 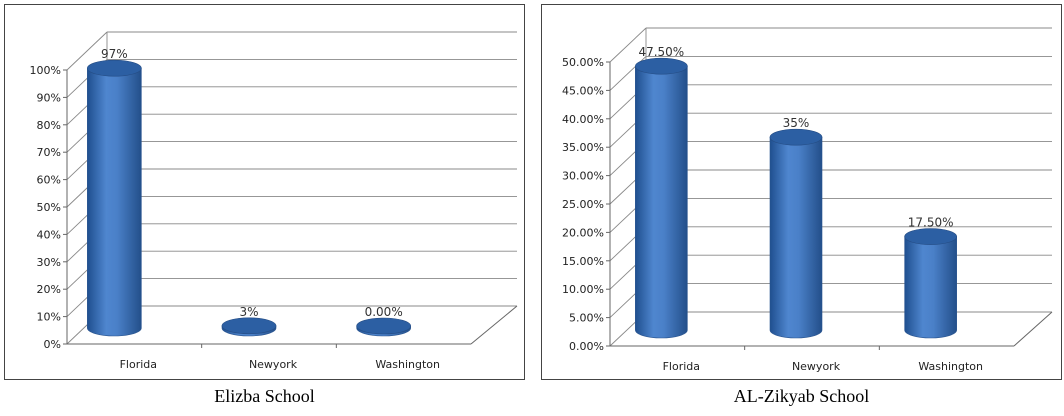 I want to click on data-label: 3%, so click(x=248, y=312).